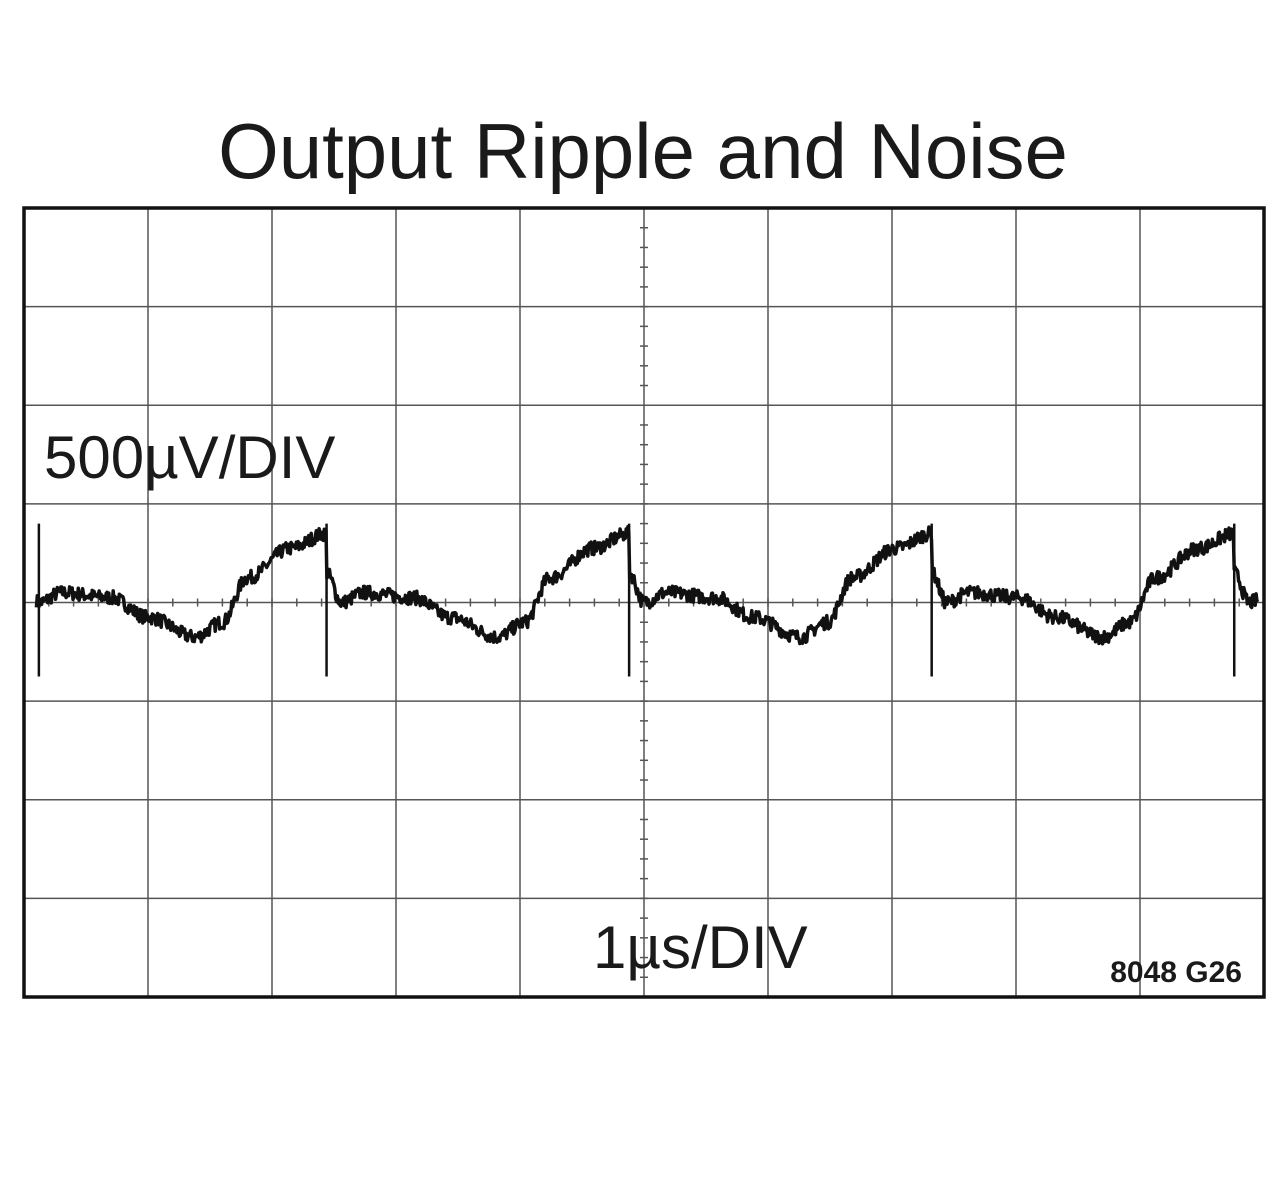 This screenshot has height=1190, width=1280. Describe the element at coordinates (647, 585) in the screenshot. I see `ripple-trace` at that location.